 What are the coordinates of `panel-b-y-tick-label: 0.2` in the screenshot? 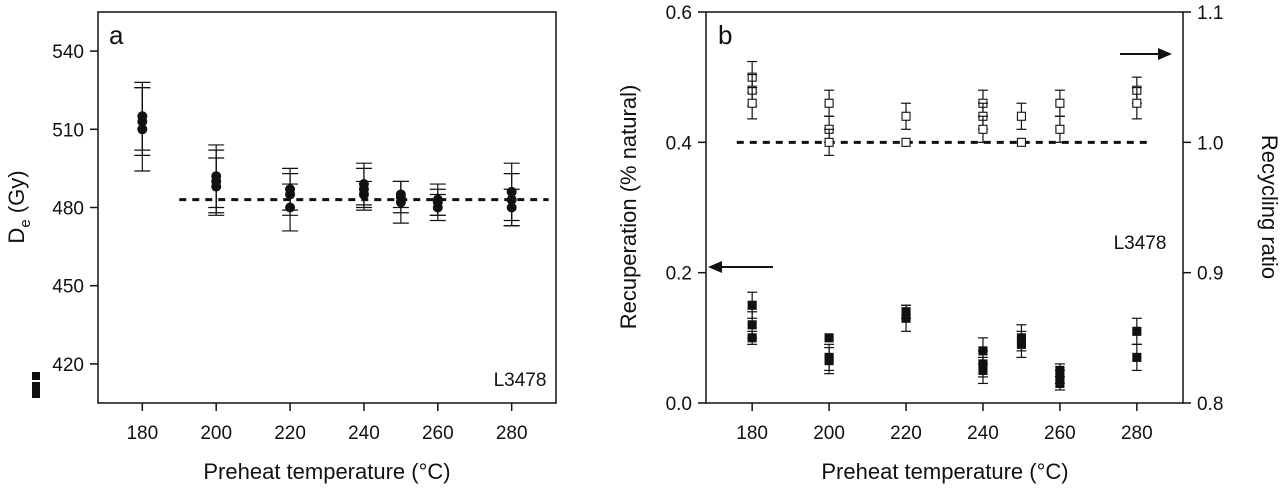 It's located at (679, 274).